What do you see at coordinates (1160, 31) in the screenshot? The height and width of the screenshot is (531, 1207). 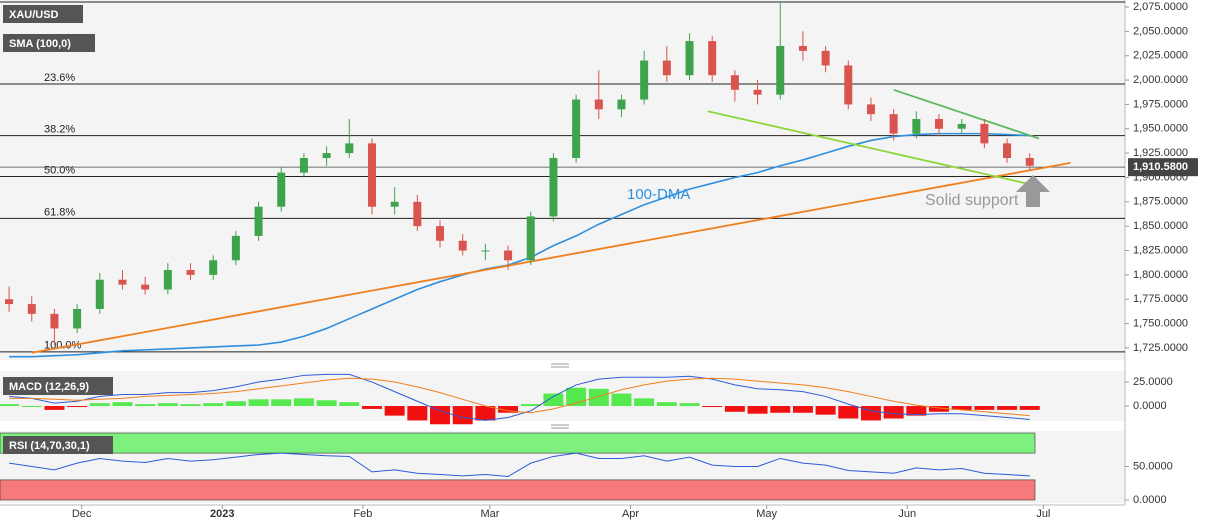 I see `y-tick-label: 2,050.0000` at bounding box center [1160, 31].